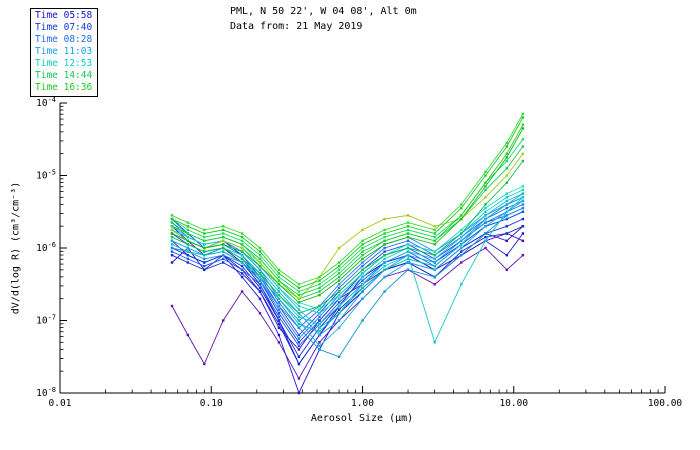  I want to click on legend-item: Time 08:28, so click(64, 39).